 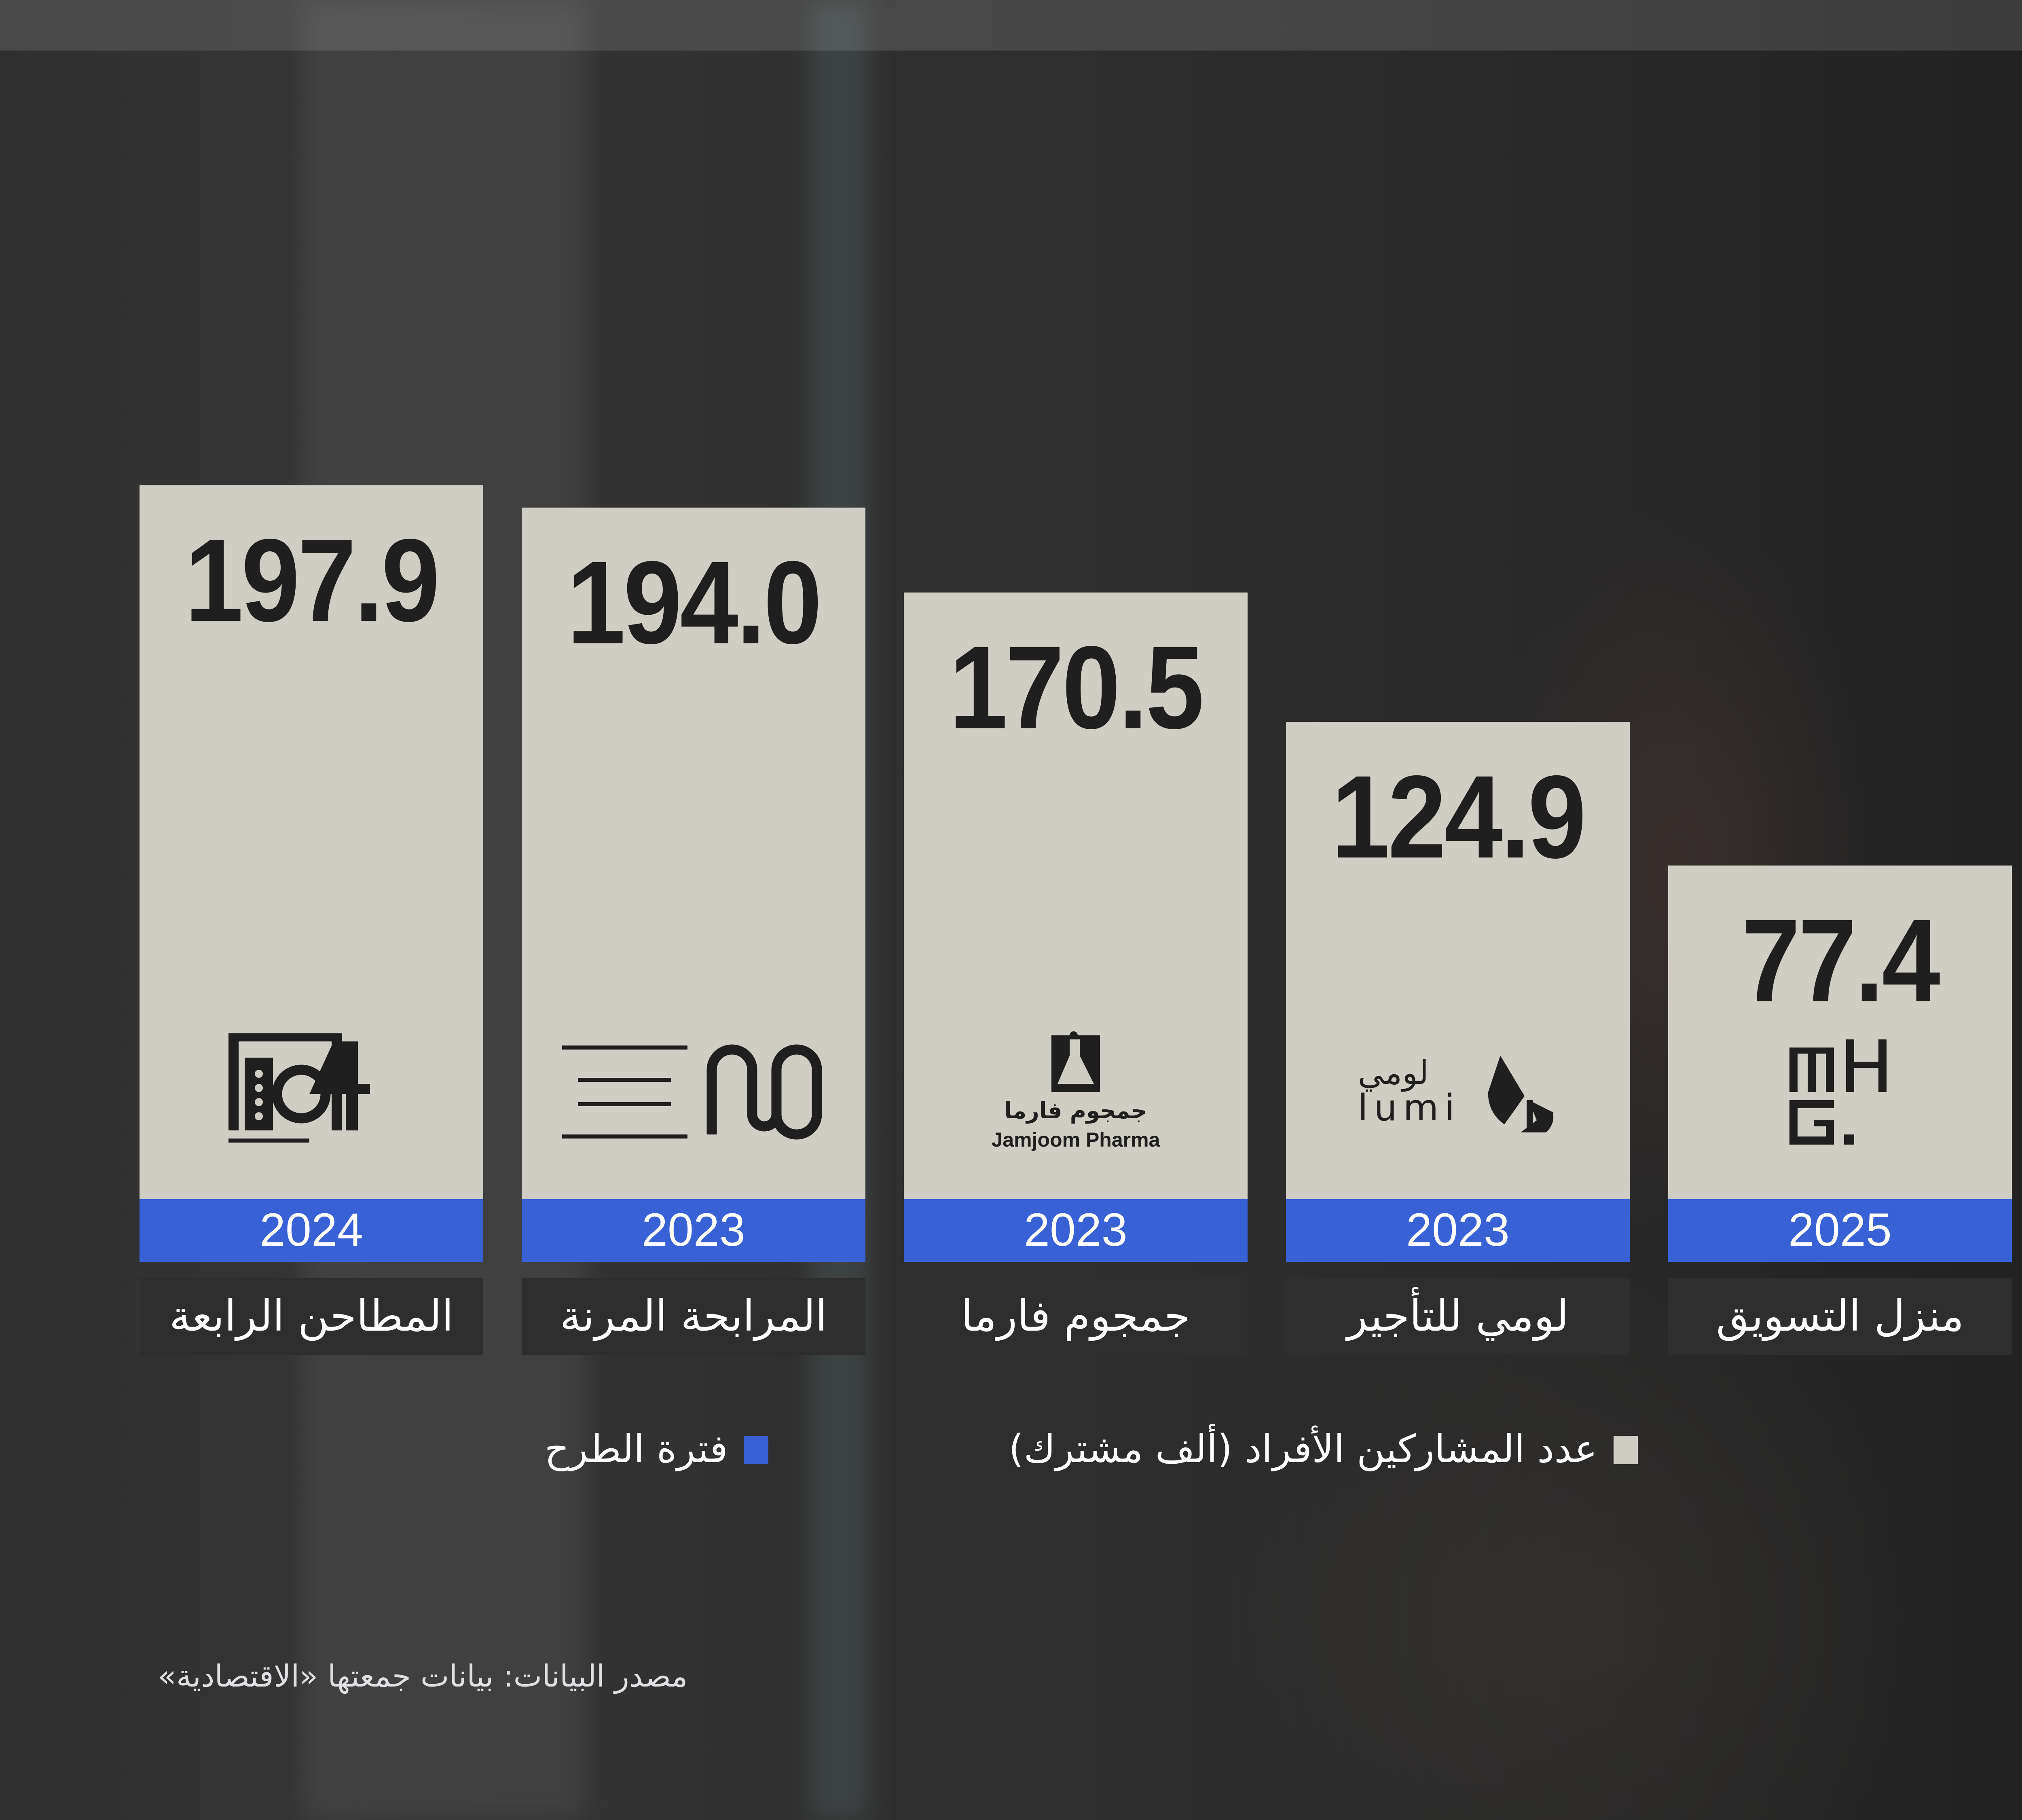 I want to click on bar-value: 124.9, so click(x=1458, y=819).